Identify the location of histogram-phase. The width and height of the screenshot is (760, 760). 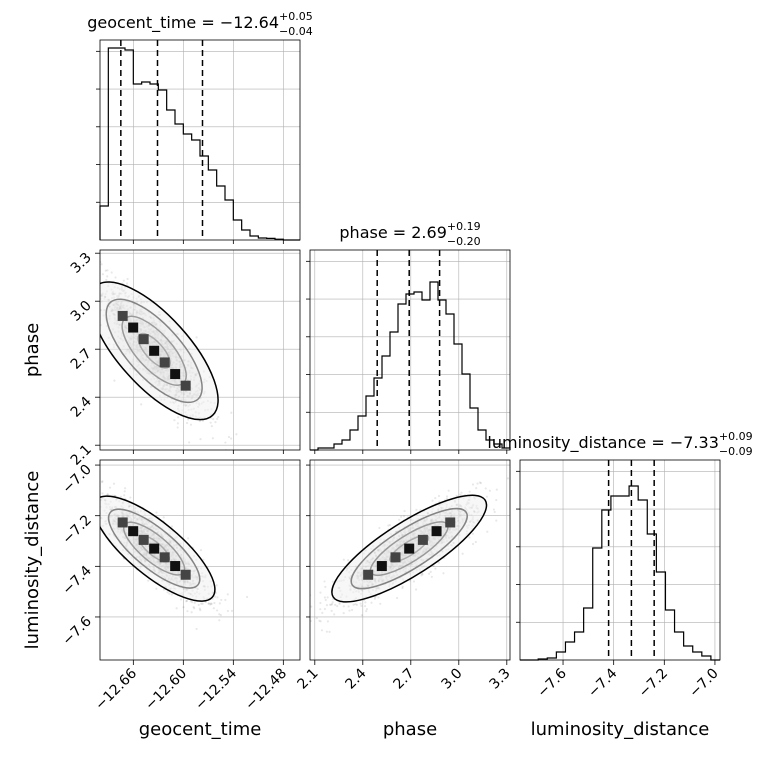
(410, 366).